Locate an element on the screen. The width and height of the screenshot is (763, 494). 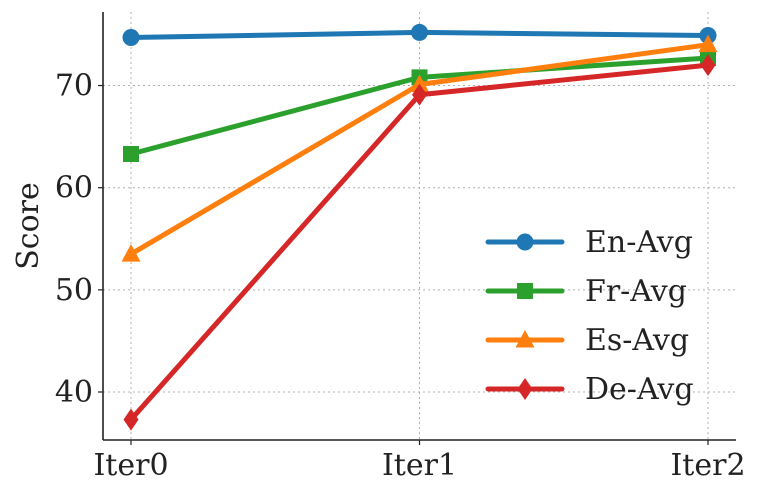
legend-marker-fr-avg is located at coordinates (525, 291).